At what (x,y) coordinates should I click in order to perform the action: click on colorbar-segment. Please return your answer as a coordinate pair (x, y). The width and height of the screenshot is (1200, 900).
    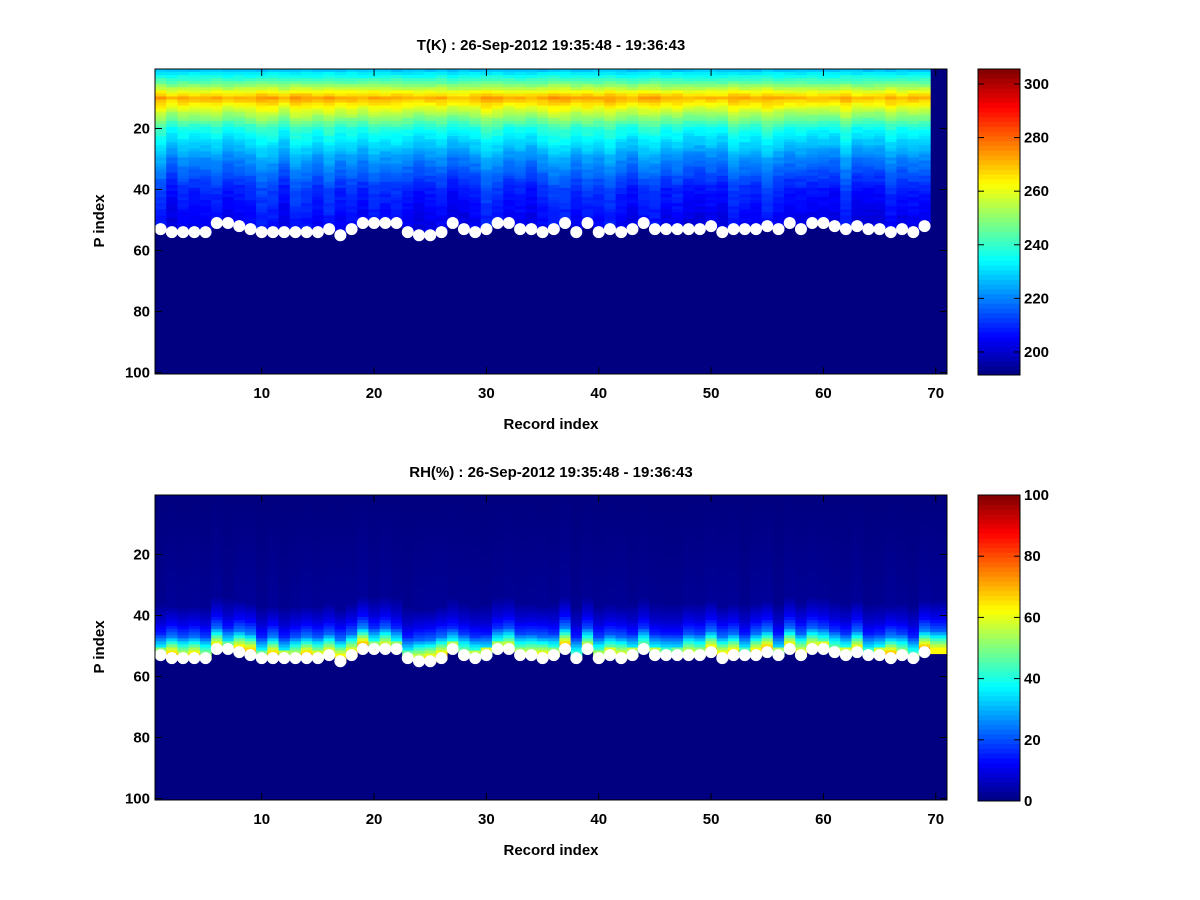
    Looking at the image, I should click on (999, 339).